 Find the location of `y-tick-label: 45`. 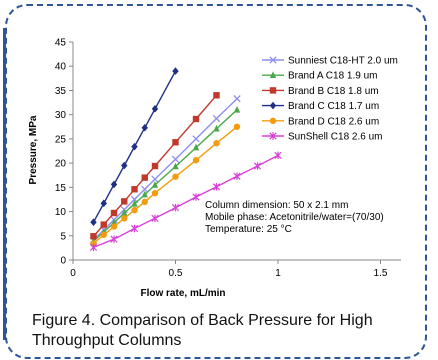

y-tick-label: 45 is located at coordinates (61, 43).